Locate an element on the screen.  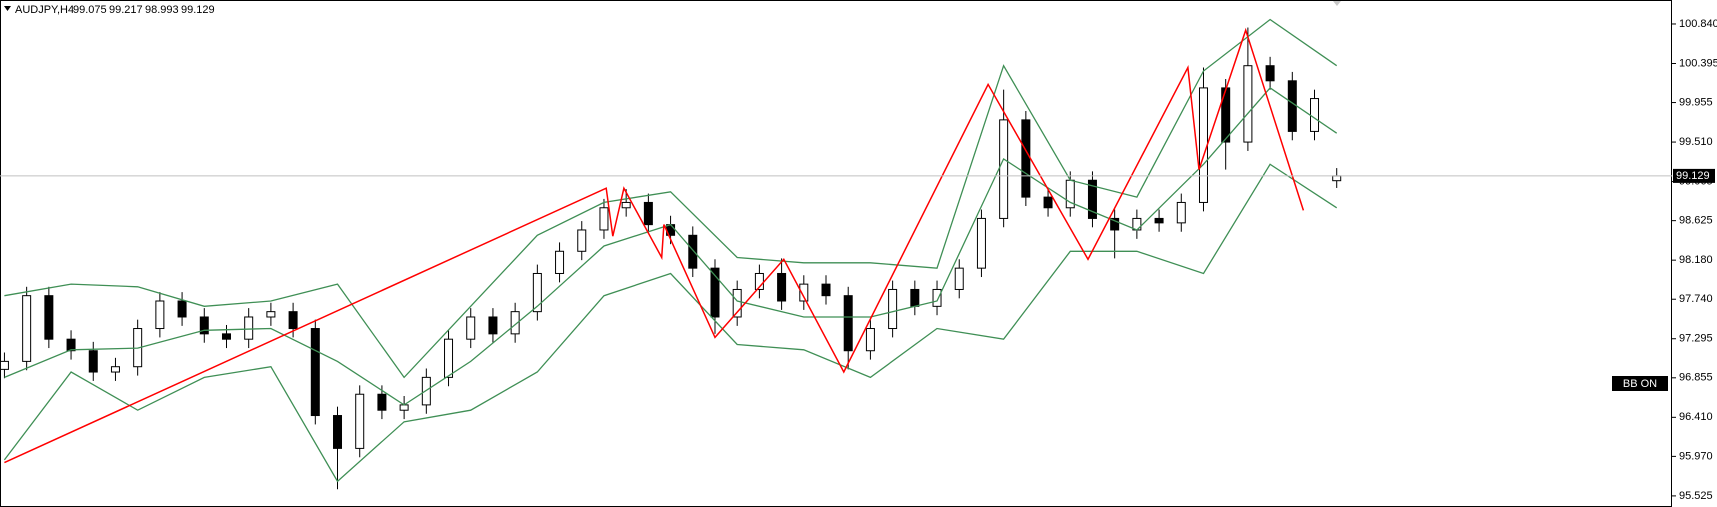
header-open: 99.075 is located at coordinates (90, 10).